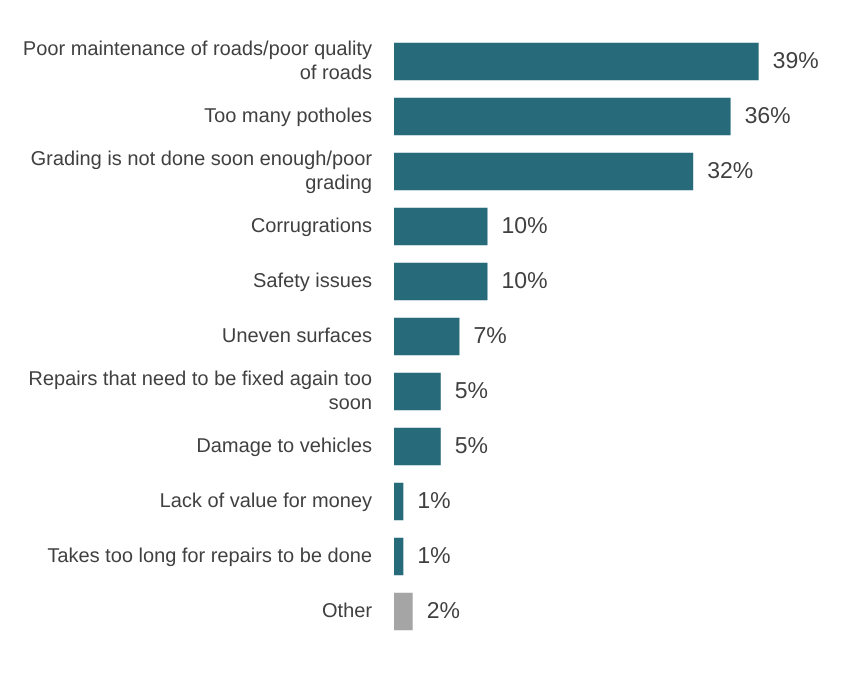 This screenshot has height=685, width=846. Describe the element at coordinates (795, 59) in the screenshot. I see `data-label: 39%` at that location.